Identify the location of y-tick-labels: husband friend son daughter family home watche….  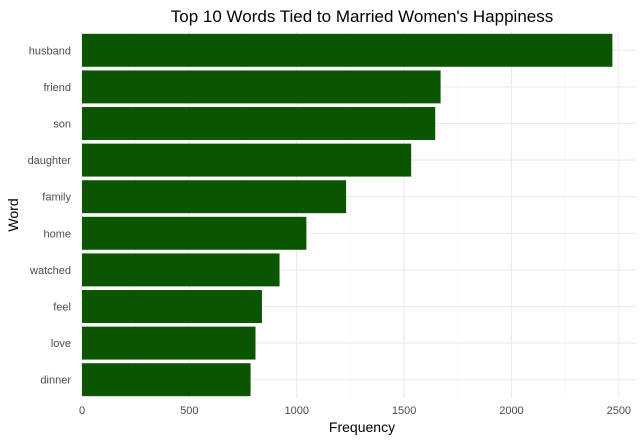
(50, 215).